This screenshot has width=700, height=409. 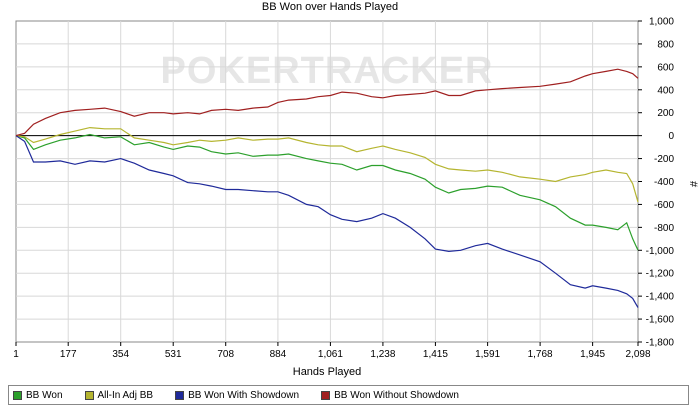 I want to click on x-tick-label: 1,591, so click(x=487, y=354).